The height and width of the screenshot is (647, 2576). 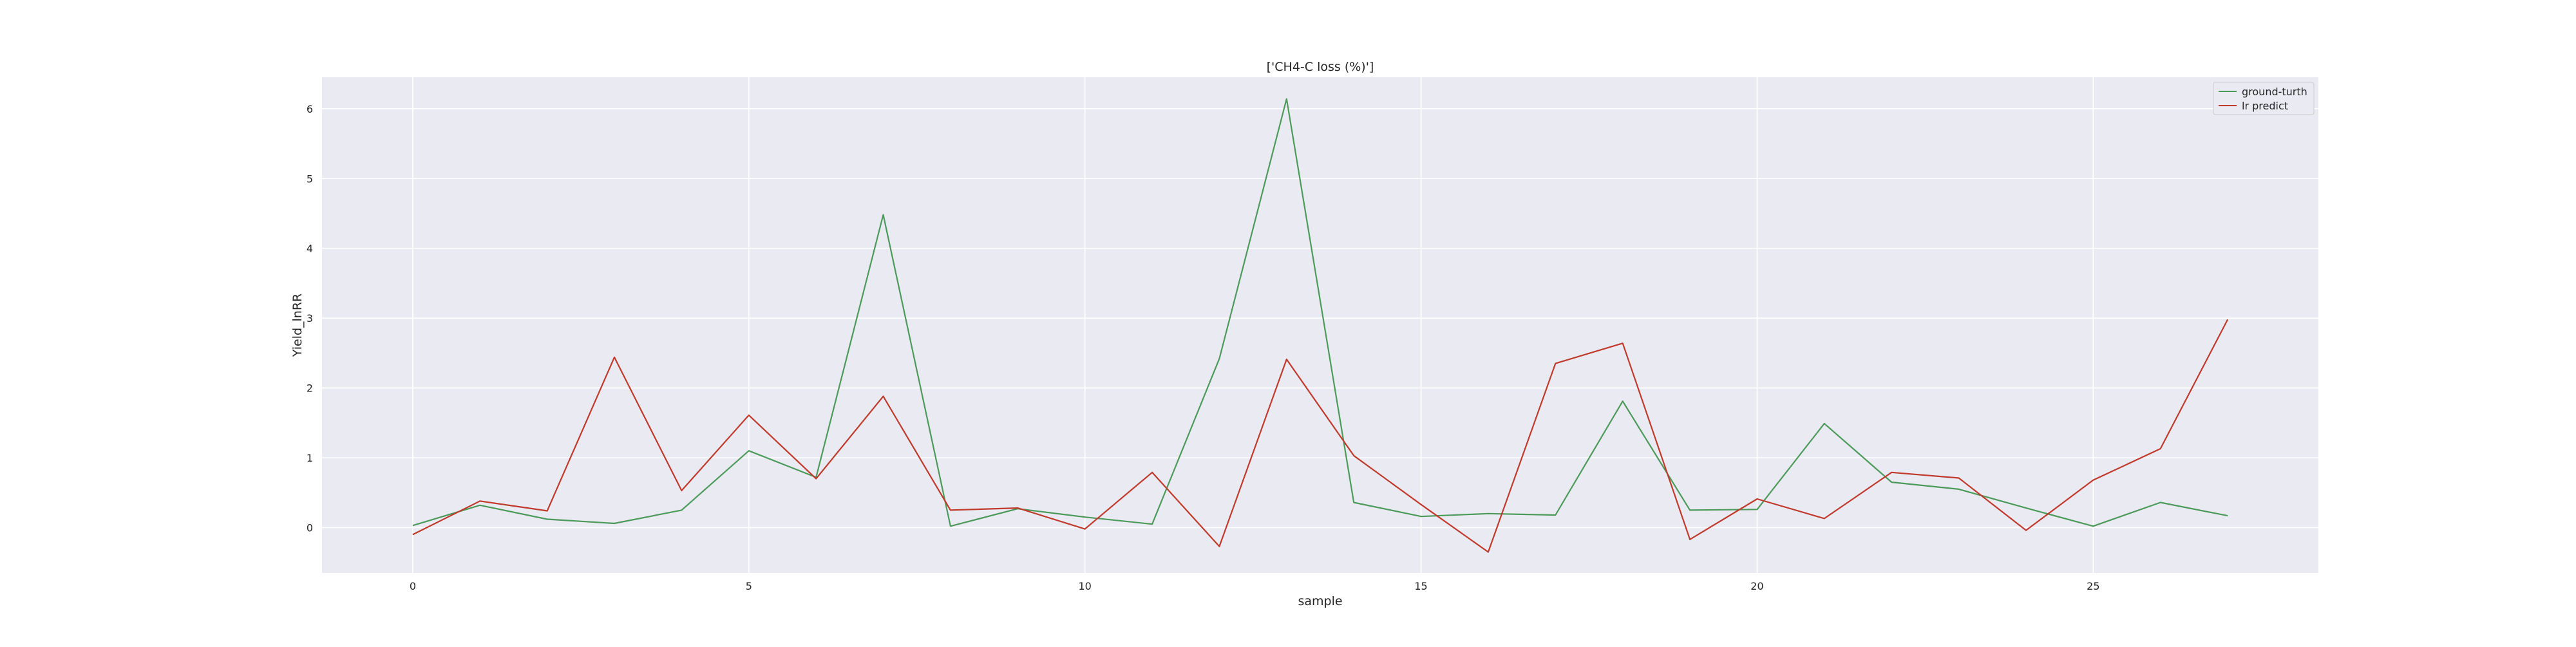 What do you see at coordinates (2265, 106) in the screenshot?
I see `legend-label-lr-predict: lr predict` at bounding box center [2265, 106].